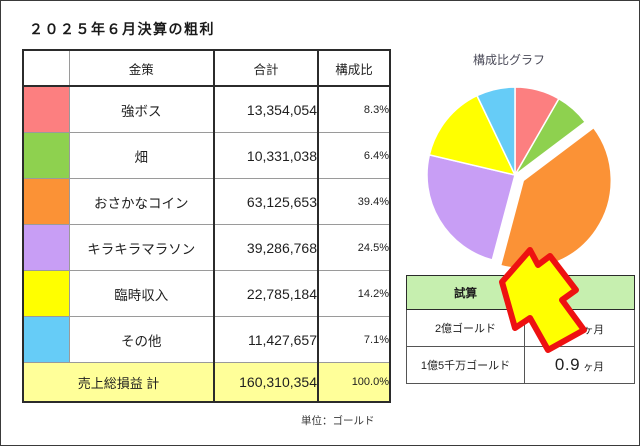 The width and height of the screenshot is (640, 446). Describe the element at coordinates (354, 201) in the screenshot. I see `row-share-value: 39.4%` at that location.